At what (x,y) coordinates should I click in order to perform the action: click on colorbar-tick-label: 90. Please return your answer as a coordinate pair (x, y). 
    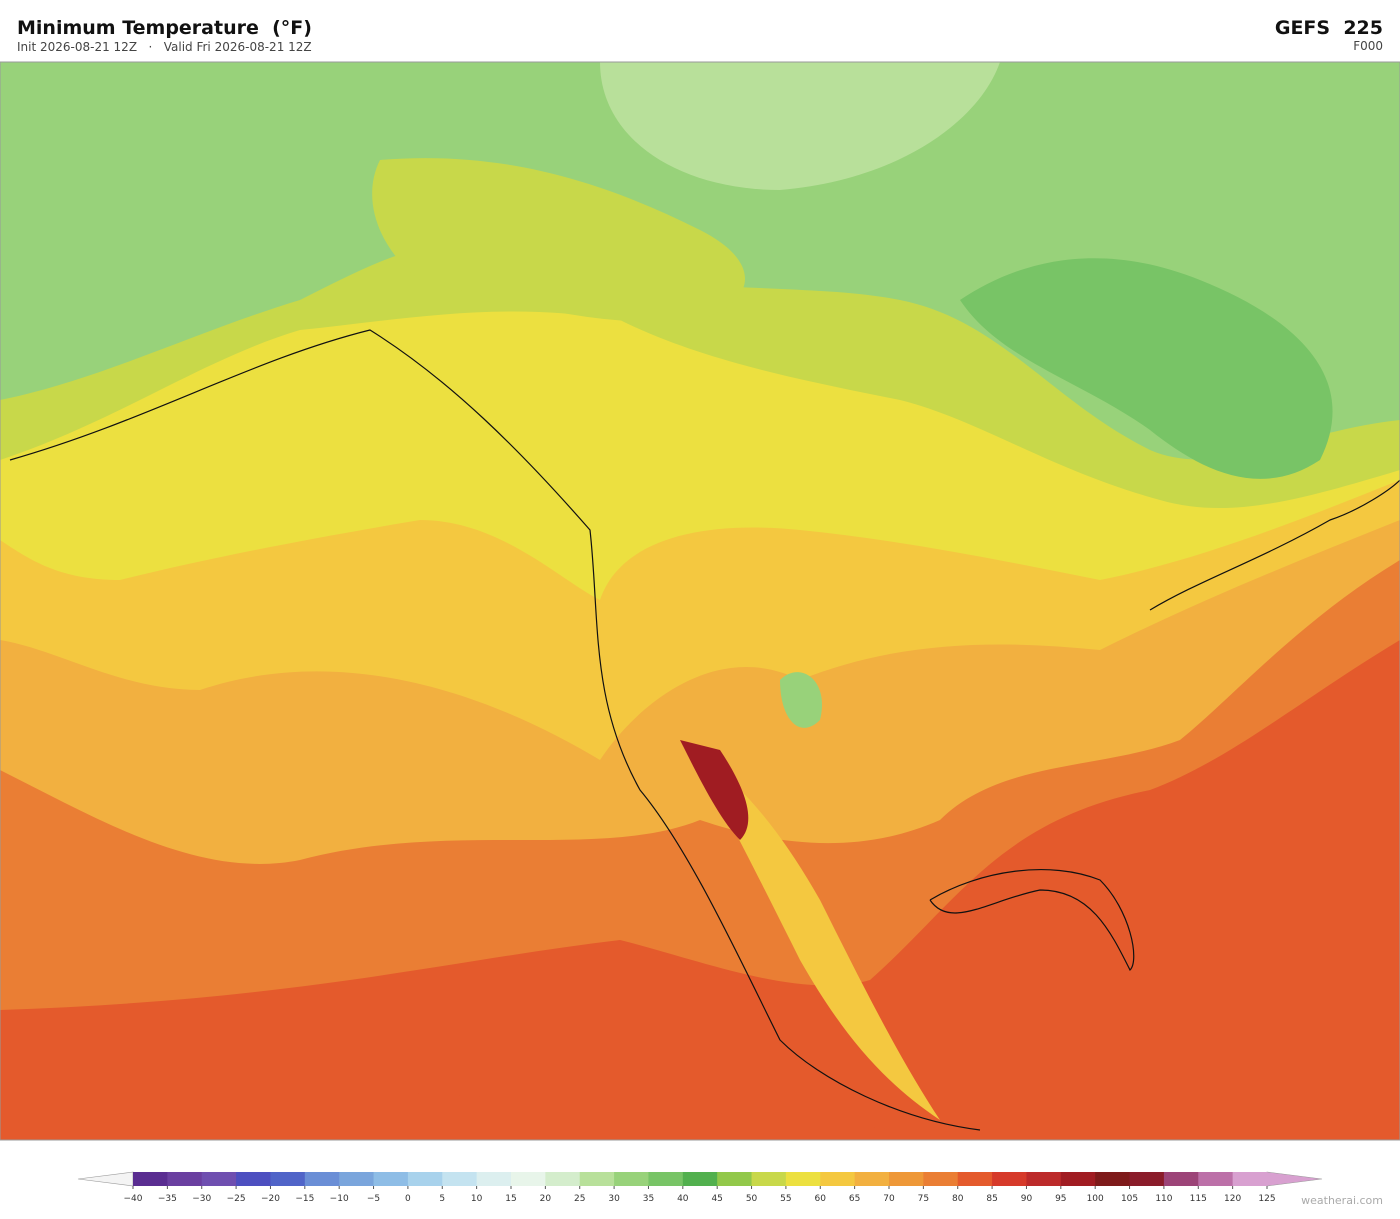
    Looking at the image, I should click on (1027, 1199).